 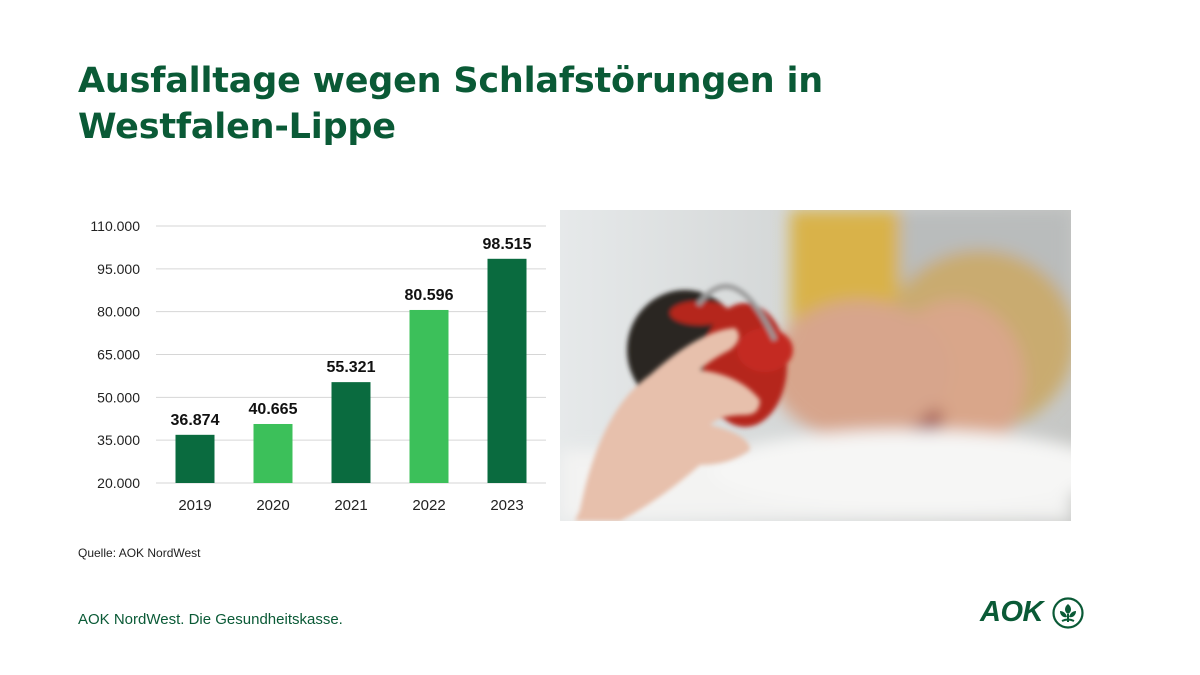 What do you see at coordinates (118, 312) in the screenshot?
I see `y-tick-label: 80.000` at bounding box center [118, 312].